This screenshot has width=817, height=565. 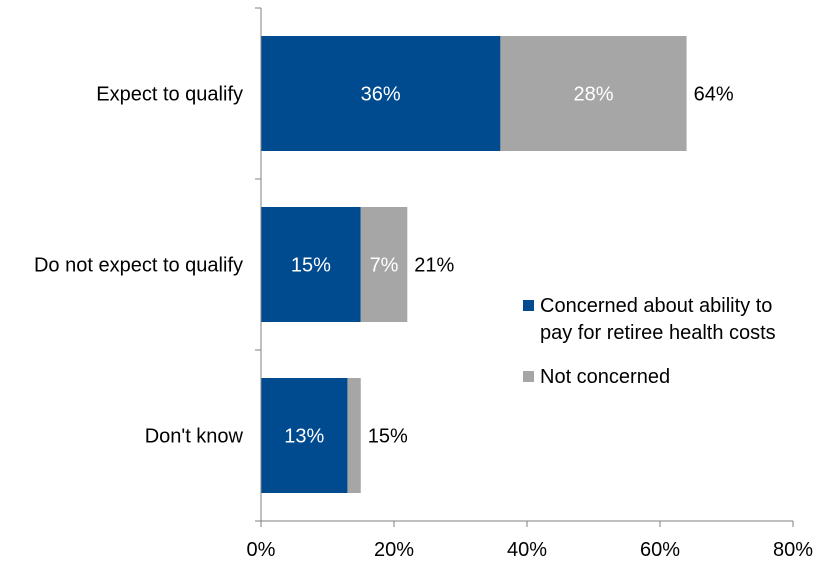 What do you see at coordinates (169, 95) in the screenshot?
I see `category-label: Expect to qualify` at bounding box center [169, 95].